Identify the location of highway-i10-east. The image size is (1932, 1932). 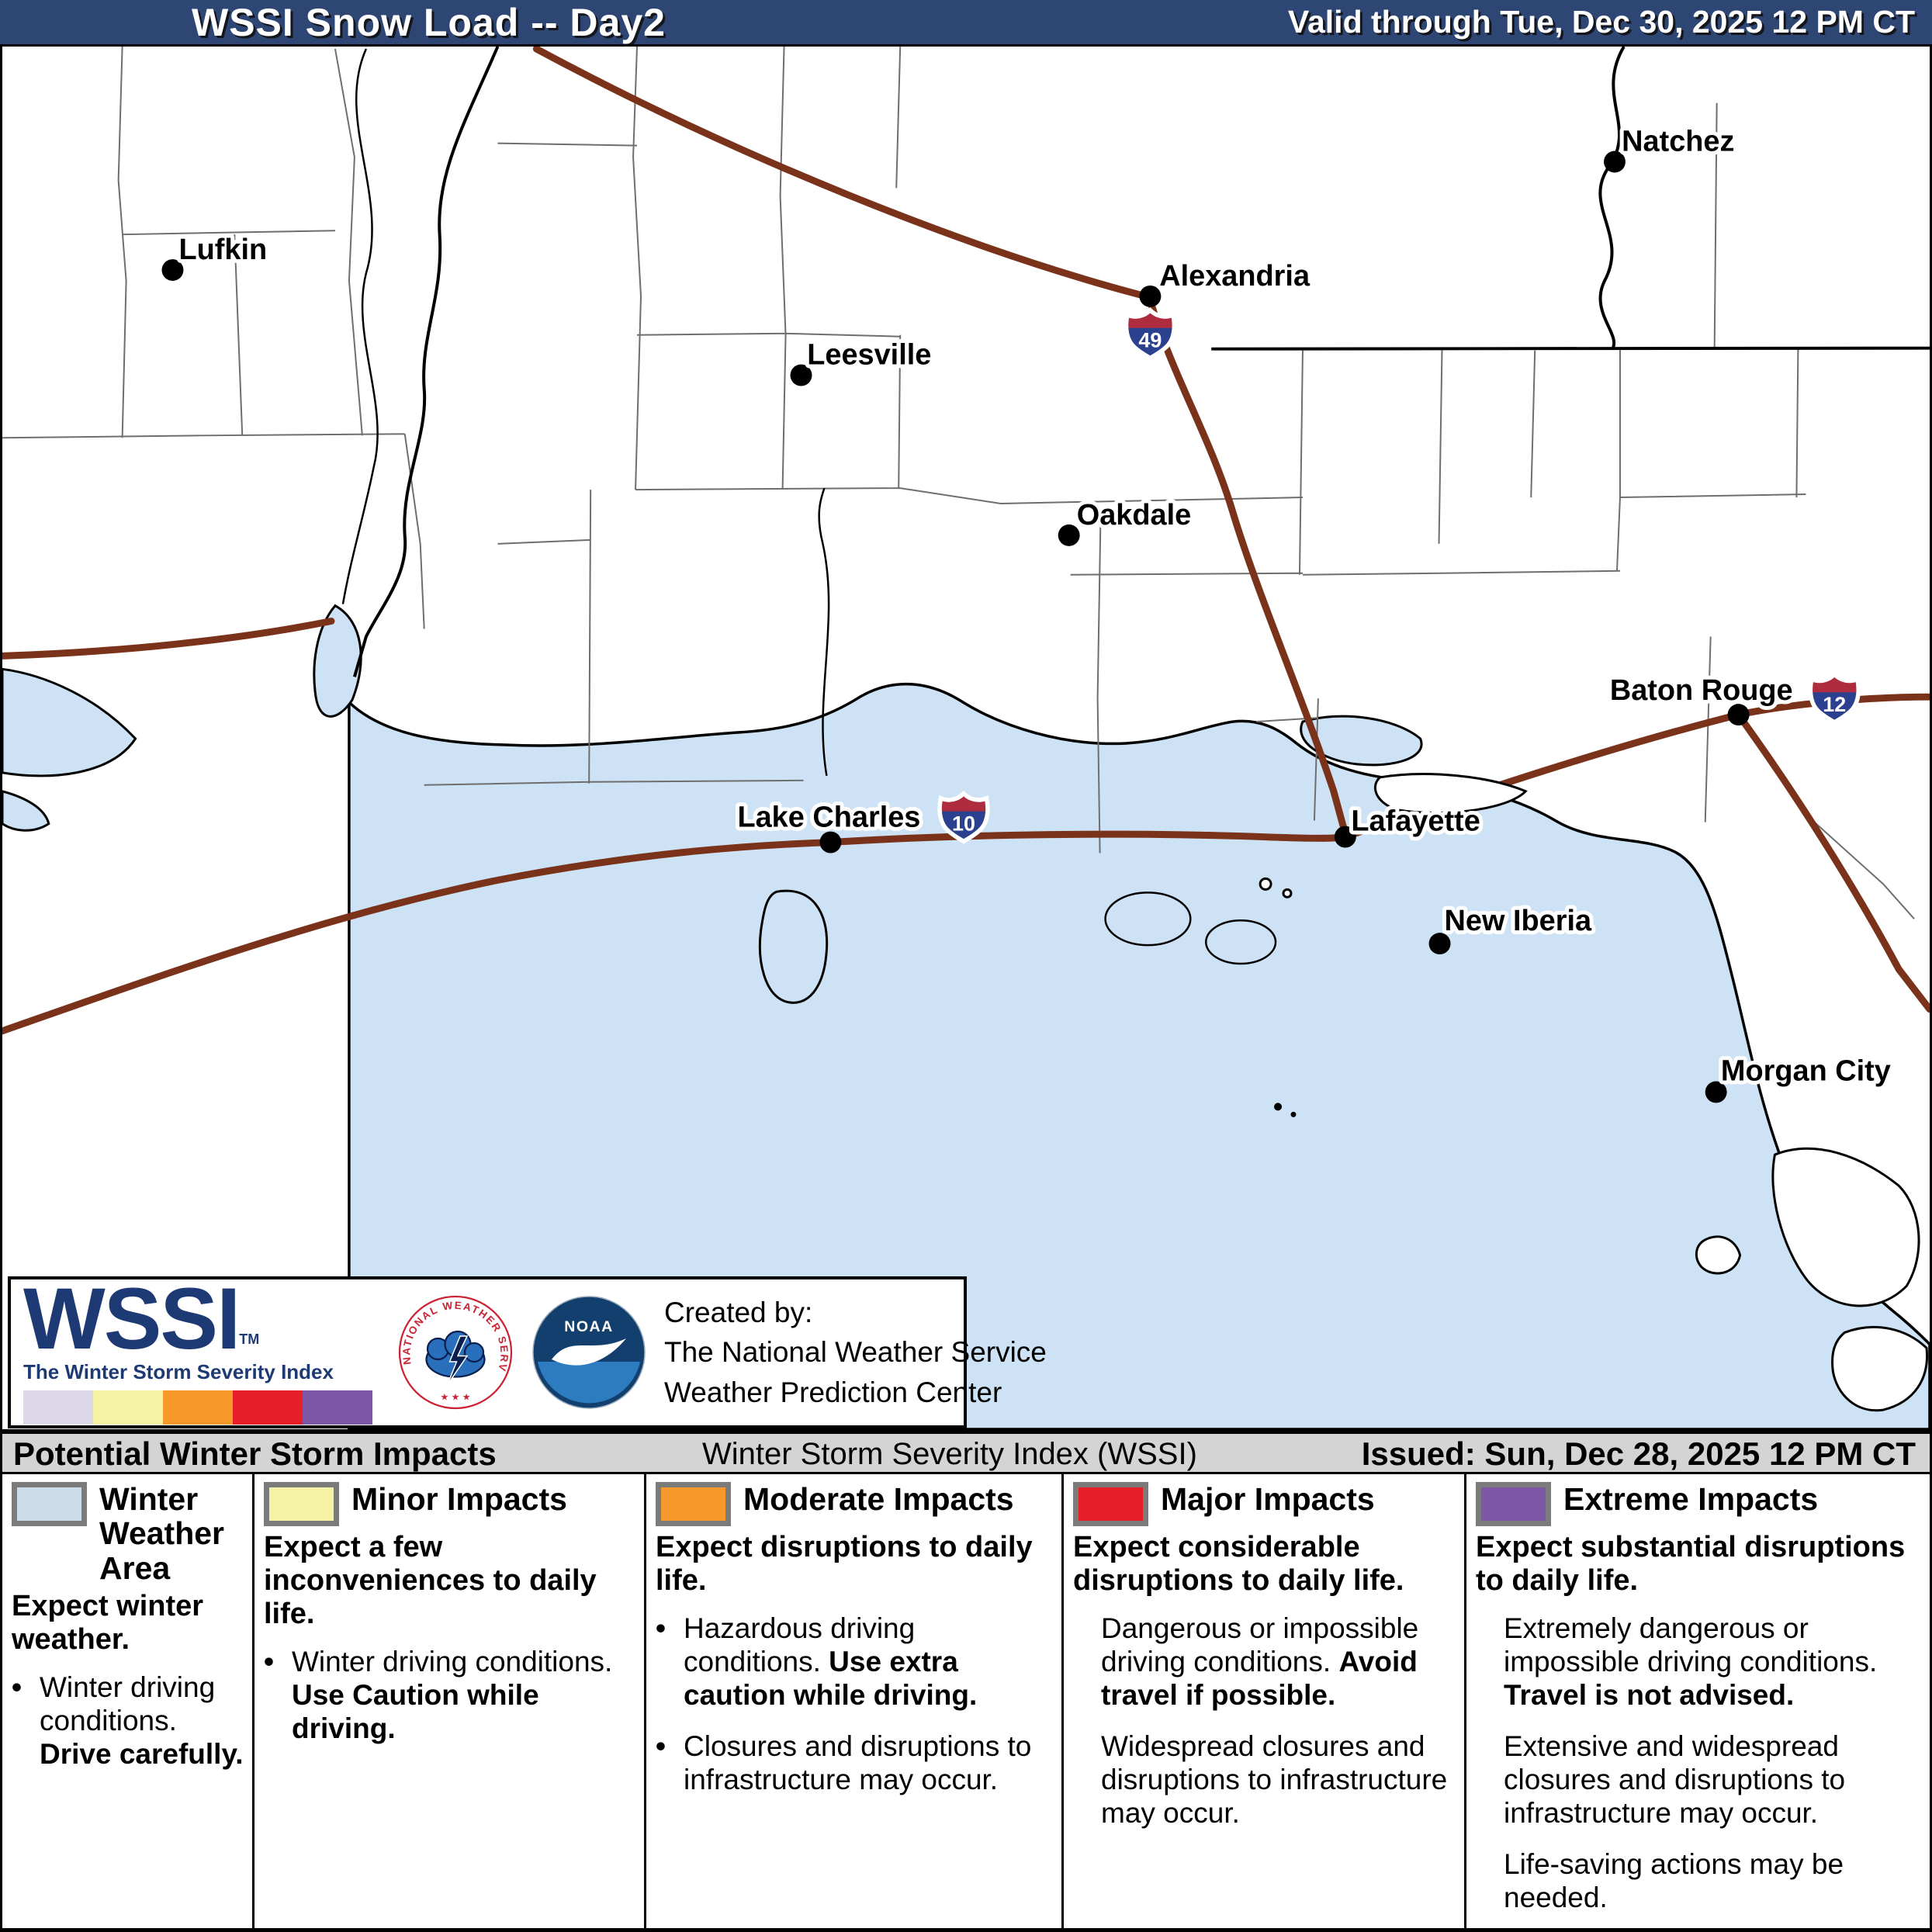
(1284, 779).